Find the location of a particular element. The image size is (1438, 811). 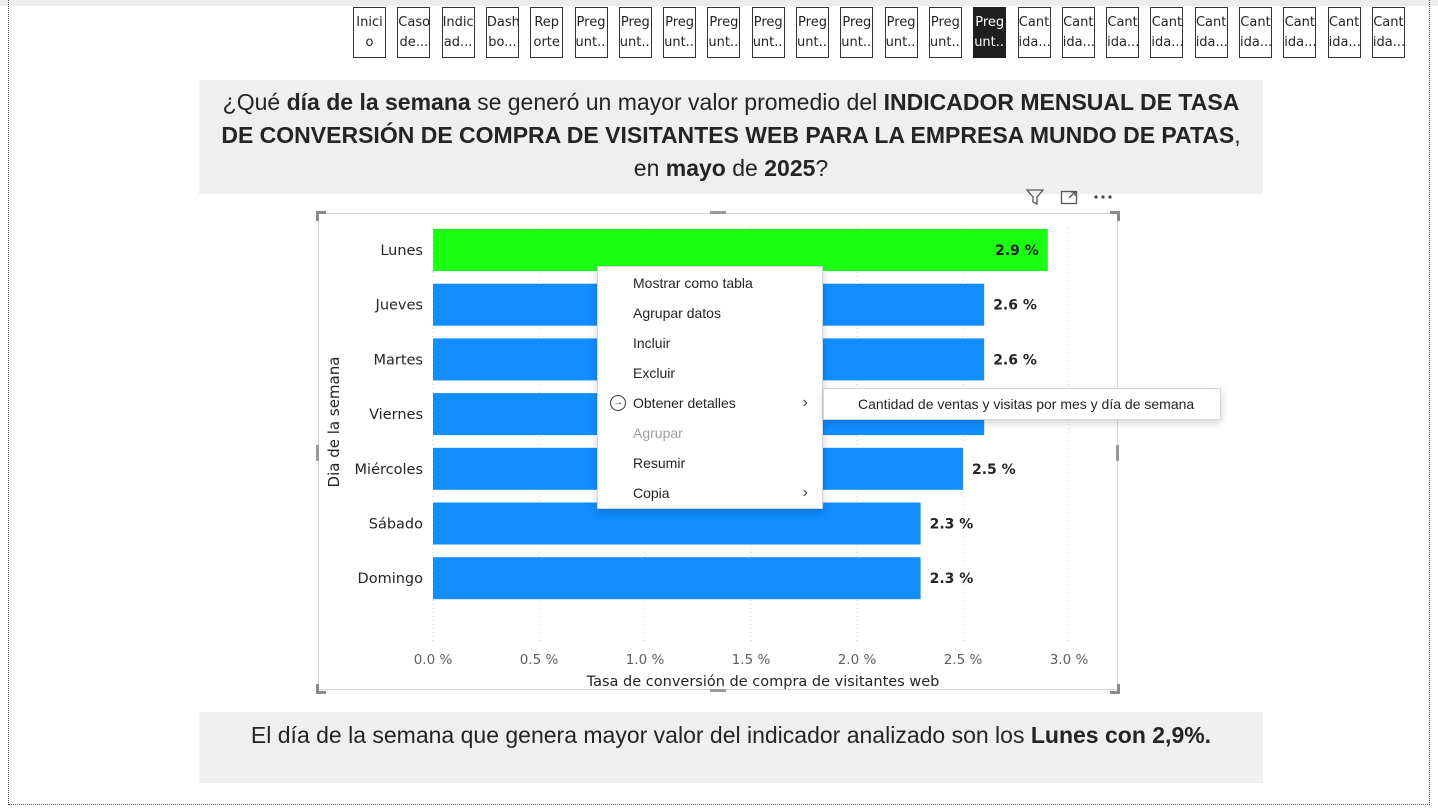

question-bold: día de la semana is located at coordinates (378, 102).